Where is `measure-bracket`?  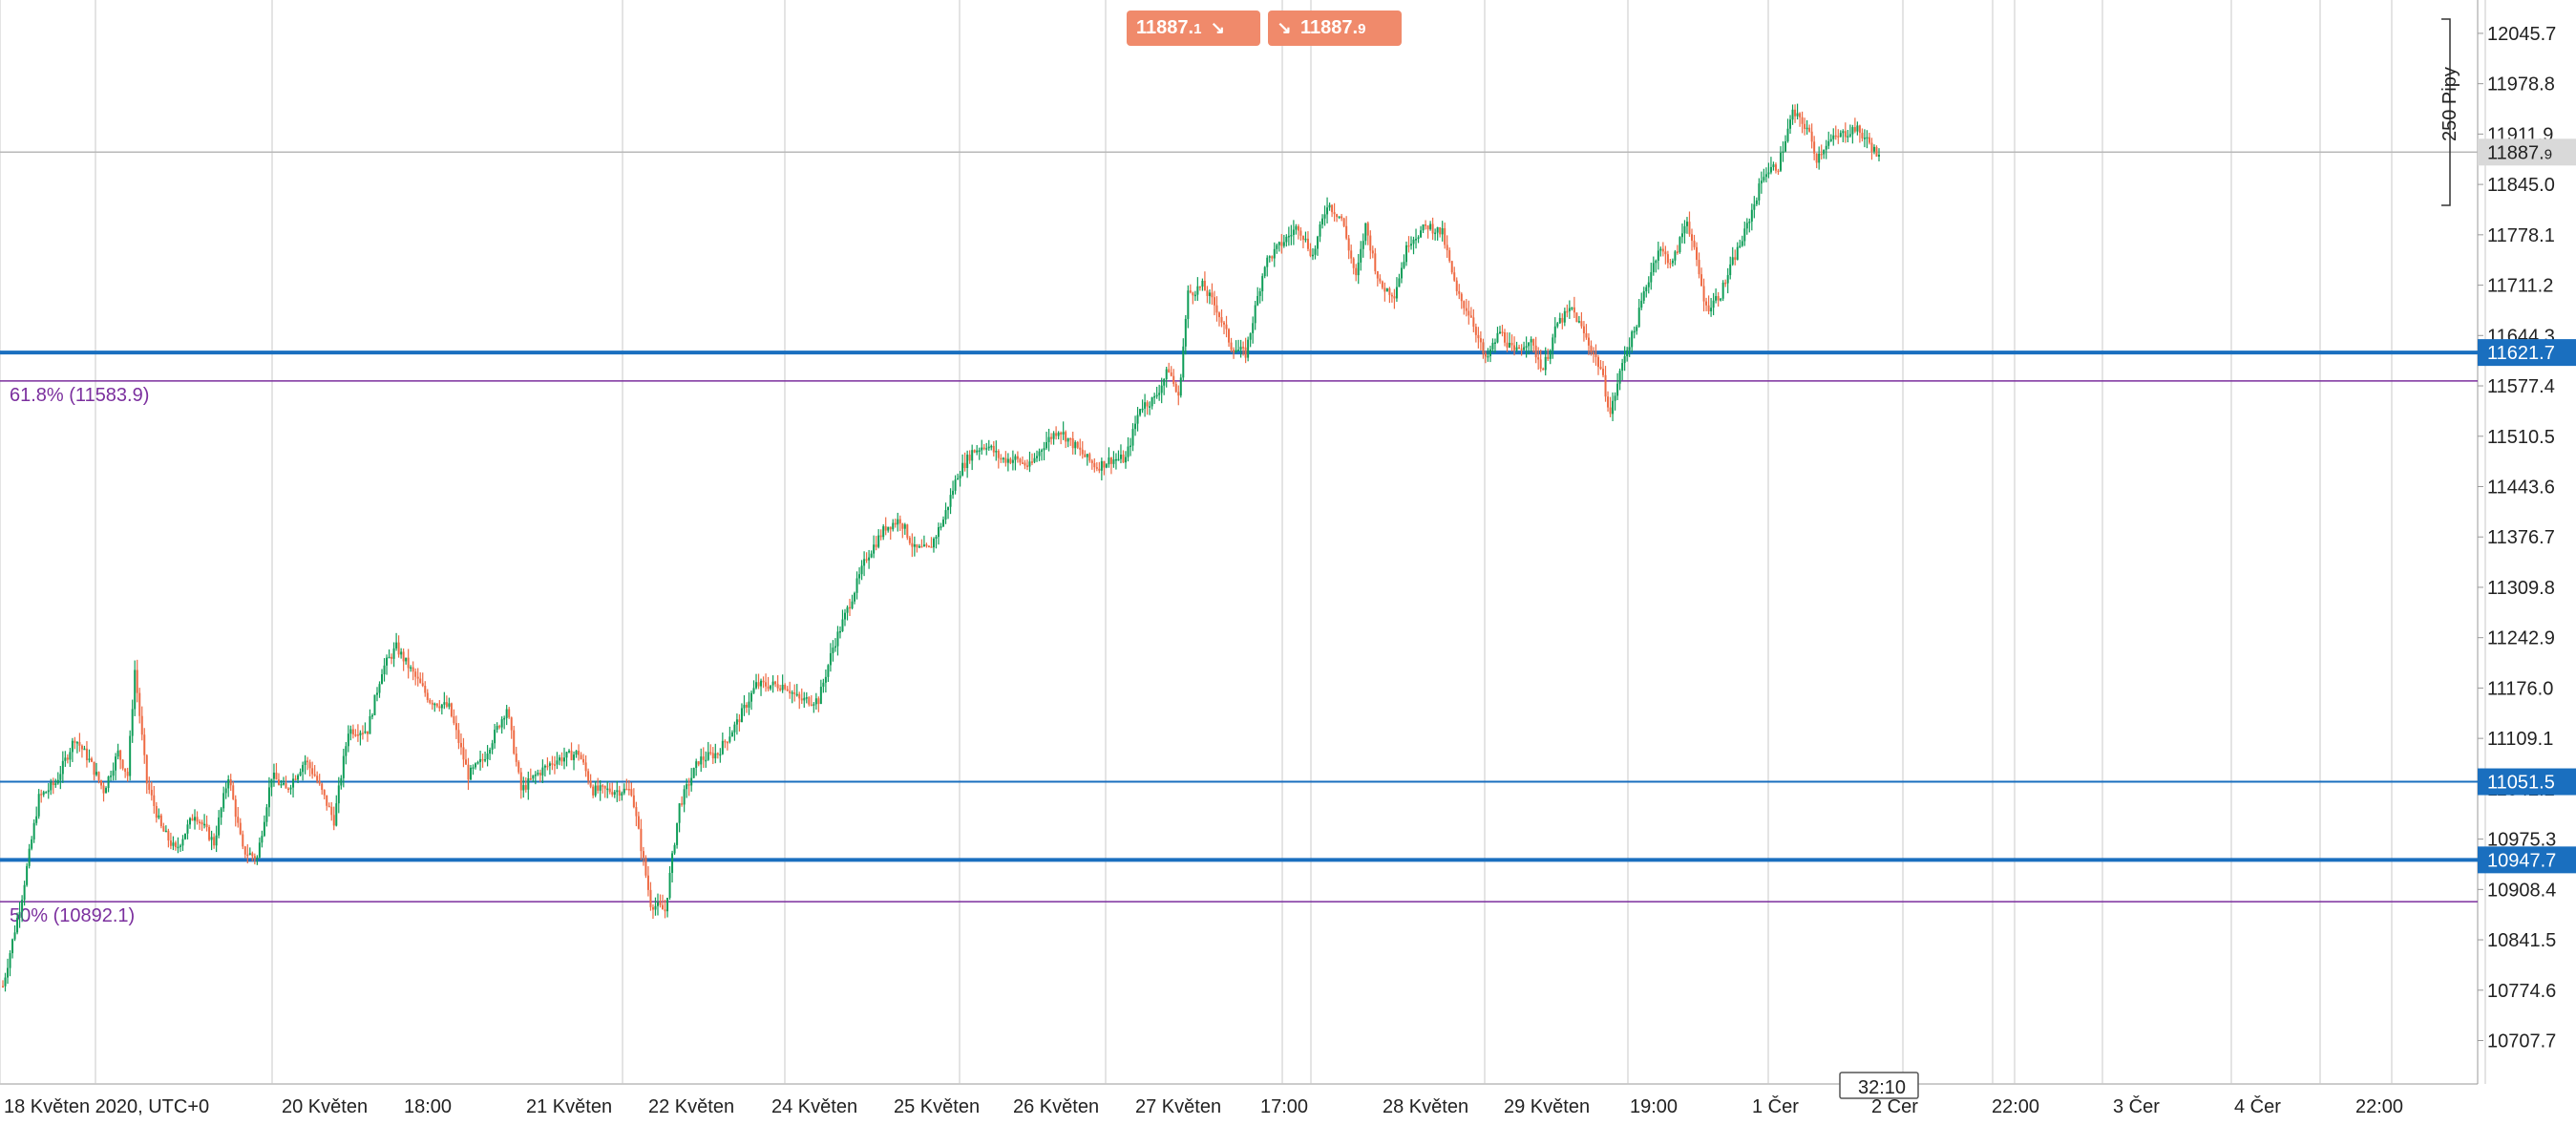
measure-bracket is located at coordinates (2446, 112).